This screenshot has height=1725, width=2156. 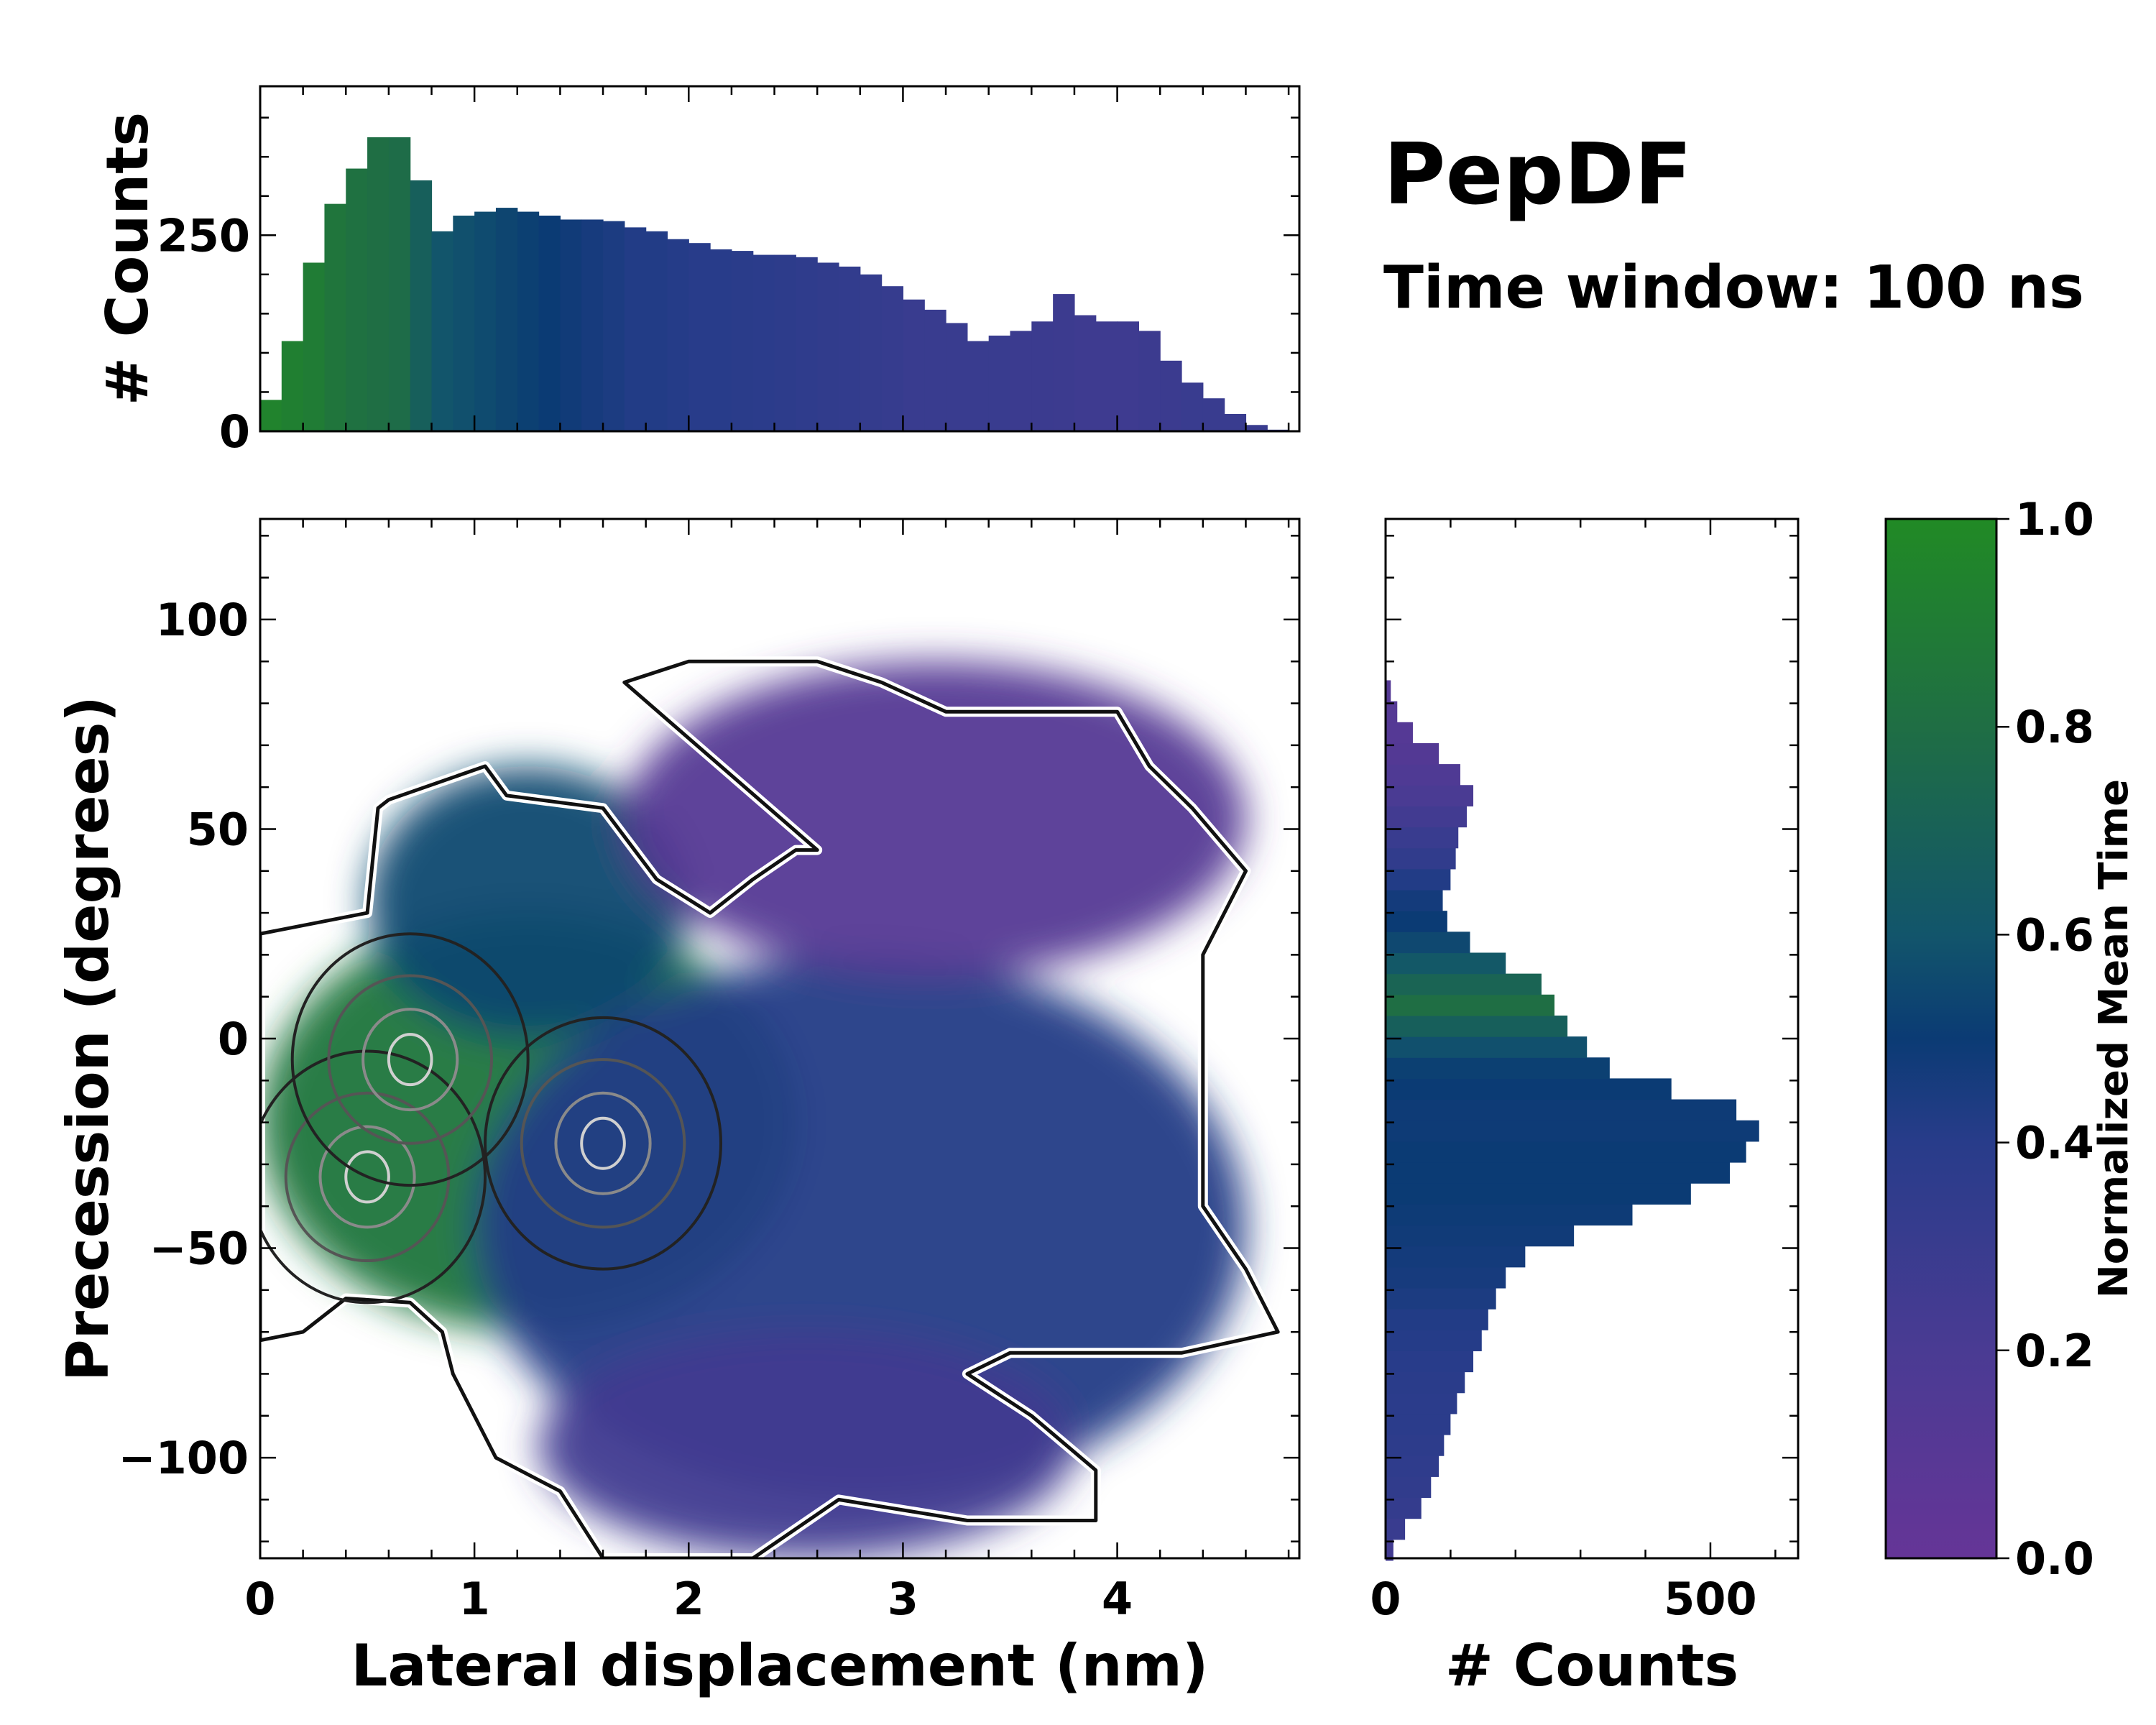 I want to click on heatmap-region-purple-upper-lobe, so click(x=935, y=818).